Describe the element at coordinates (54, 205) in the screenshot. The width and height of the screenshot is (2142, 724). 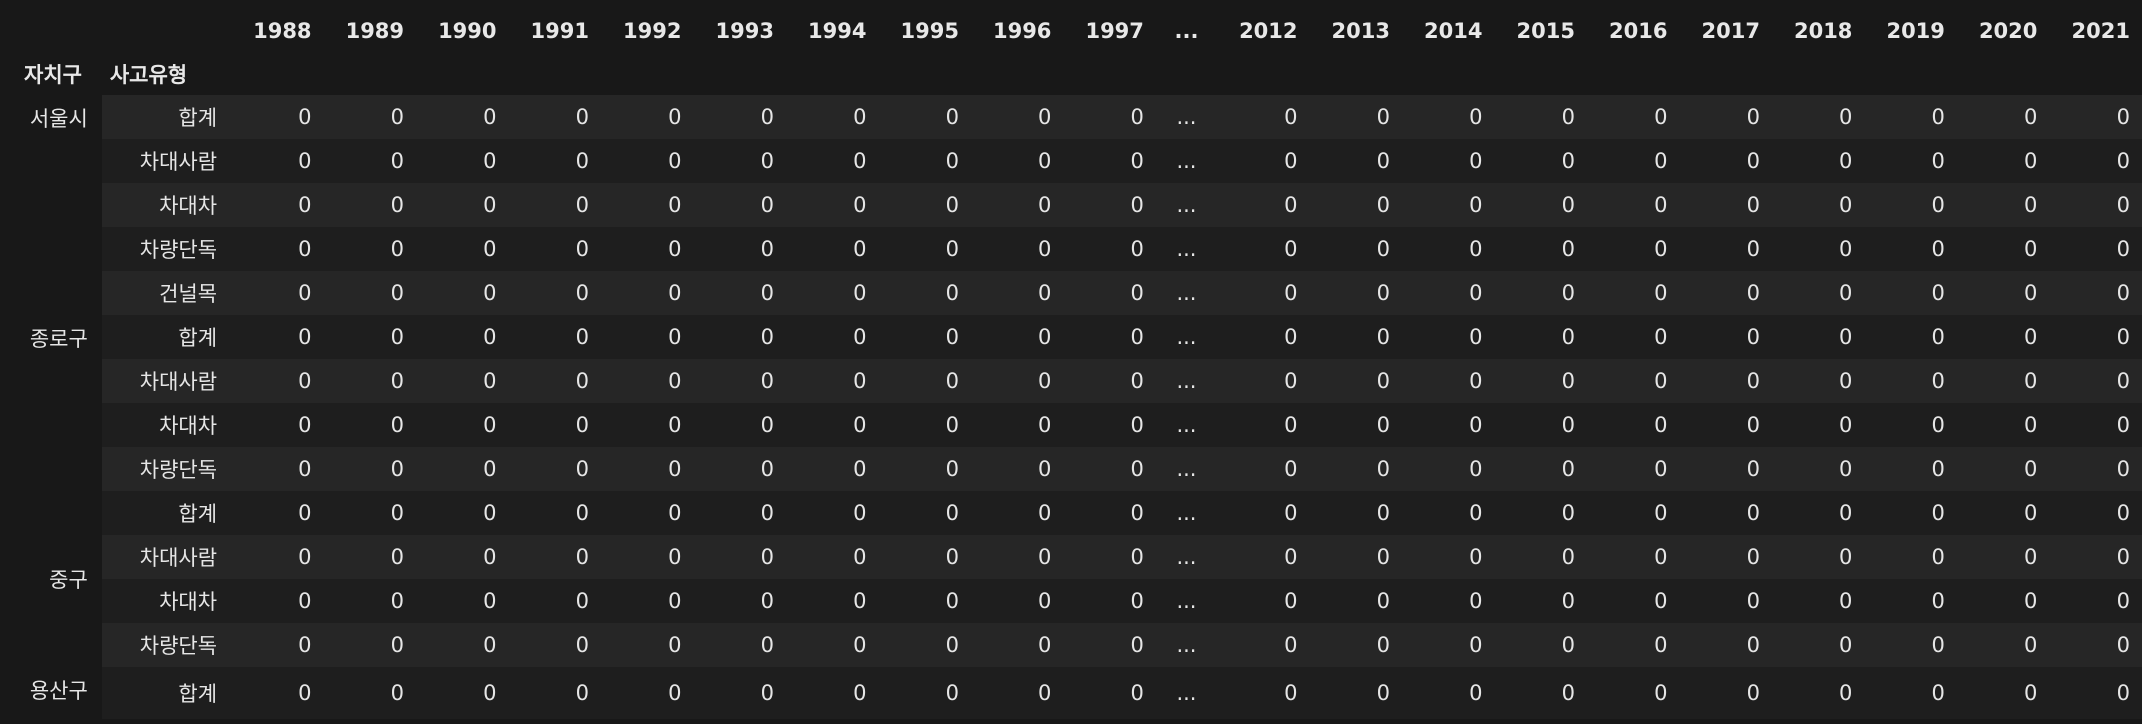
I see `row-index-district: 서울시` at that location.